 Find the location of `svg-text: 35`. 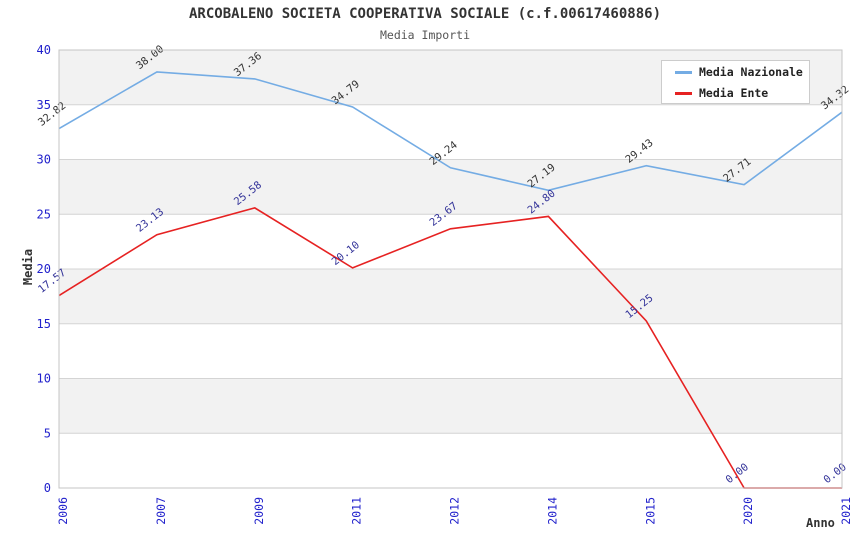

svg-text: 35 is located at coordinates (44, 105).